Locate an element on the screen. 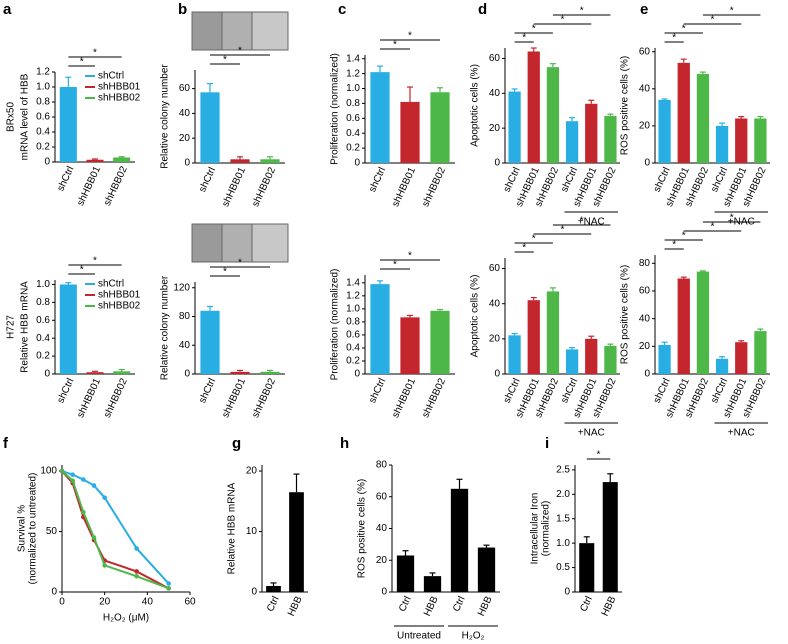  y-tick-label: 40 is located at coordinates (382, 528).